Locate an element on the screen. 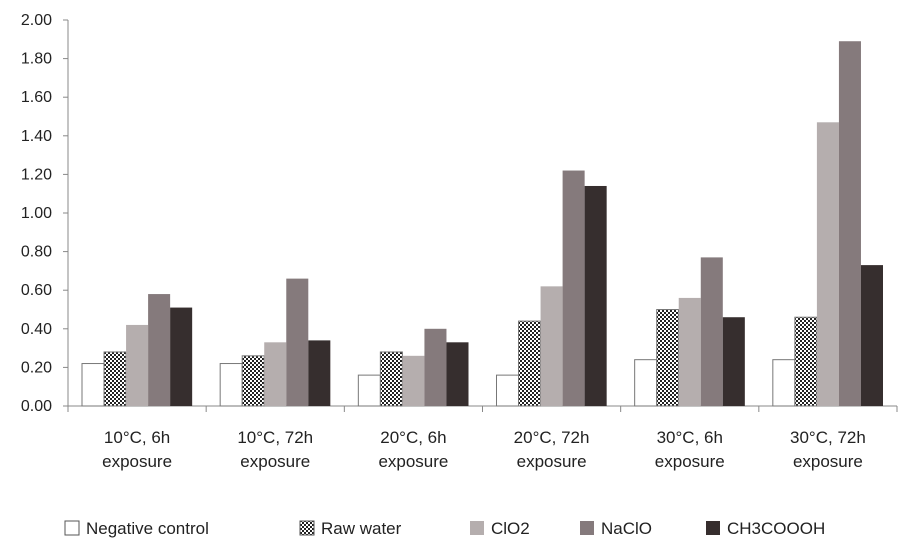  y-tick-label: 1.60 is located at coordinates (36, 97).